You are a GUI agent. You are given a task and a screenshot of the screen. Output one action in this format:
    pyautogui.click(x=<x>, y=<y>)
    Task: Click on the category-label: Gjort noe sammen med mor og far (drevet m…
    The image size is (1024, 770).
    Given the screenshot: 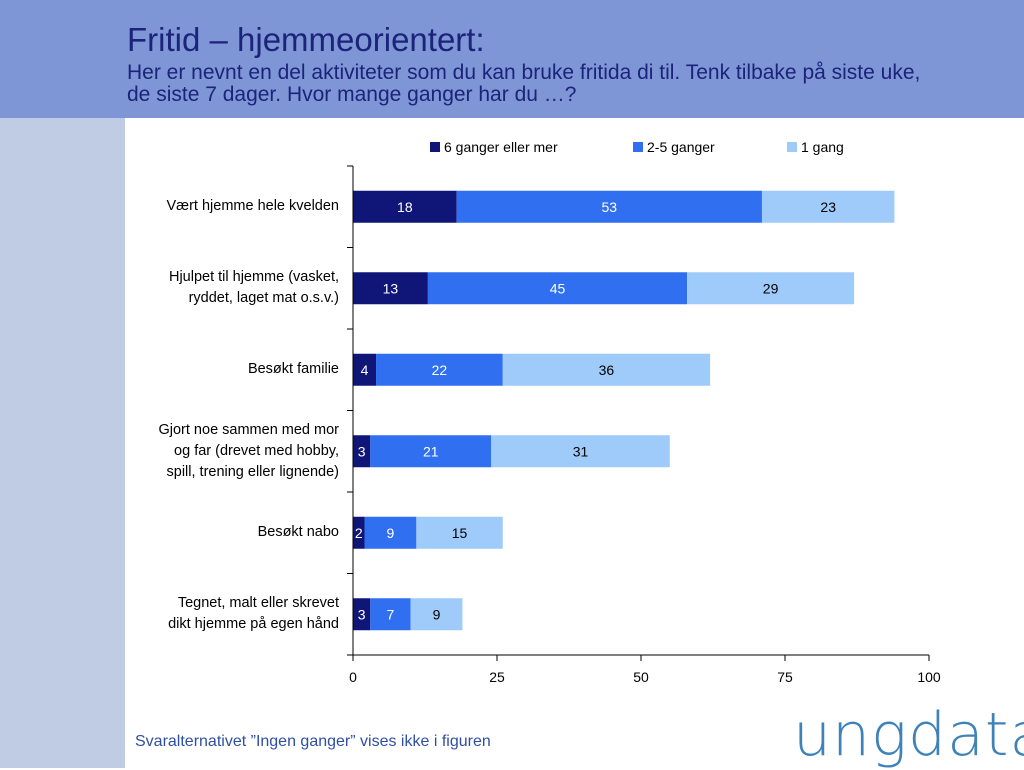 What is the action you would take?
    pyautogui.click(x=234, y=451)
    